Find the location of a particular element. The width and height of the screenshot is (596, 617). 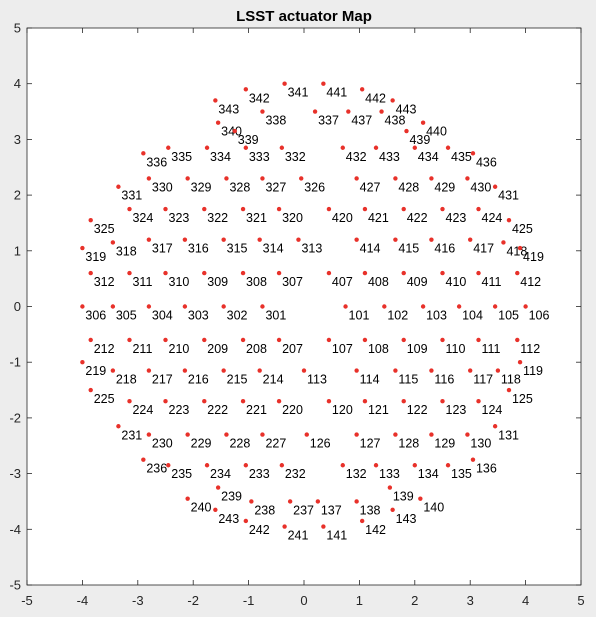

actuator-label: 103 is located at coordinates (436, 316).